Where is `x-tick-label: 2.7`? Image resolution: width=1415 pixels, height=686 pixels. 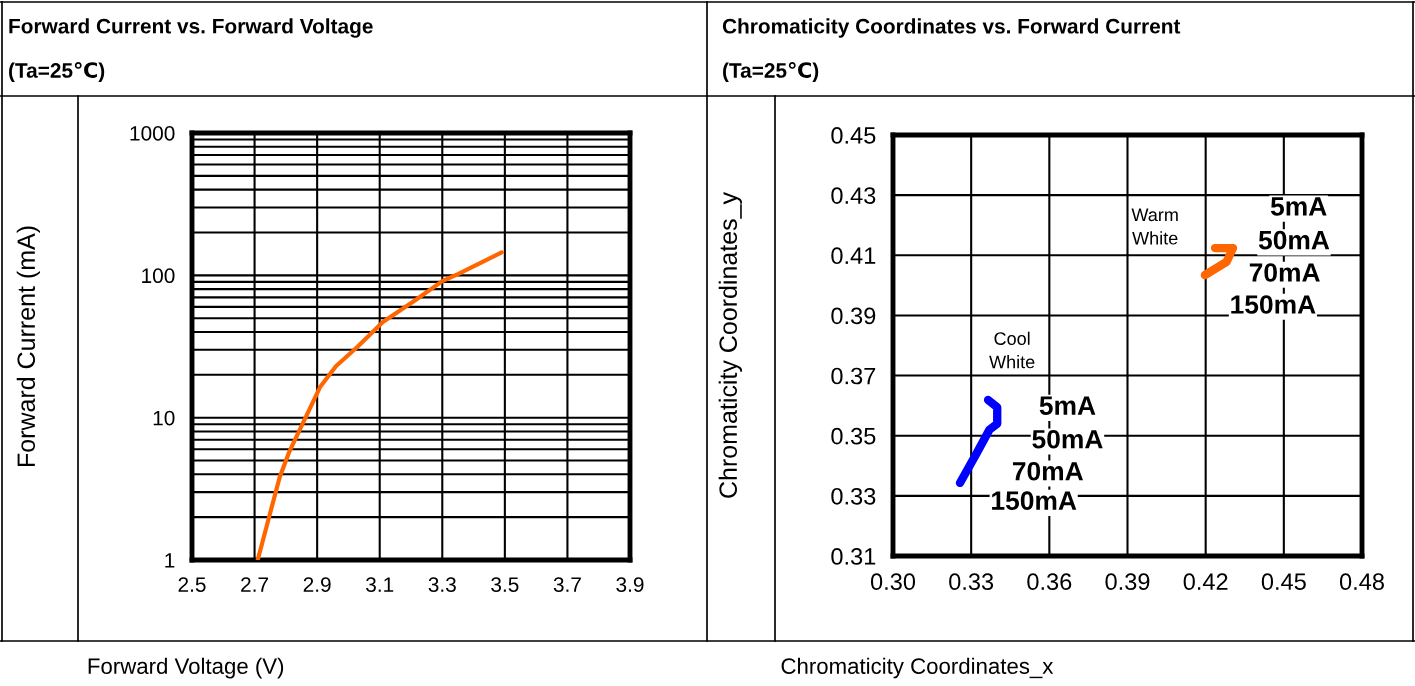
x-tick-label: 2.7 is located at coordinates (255, 584).